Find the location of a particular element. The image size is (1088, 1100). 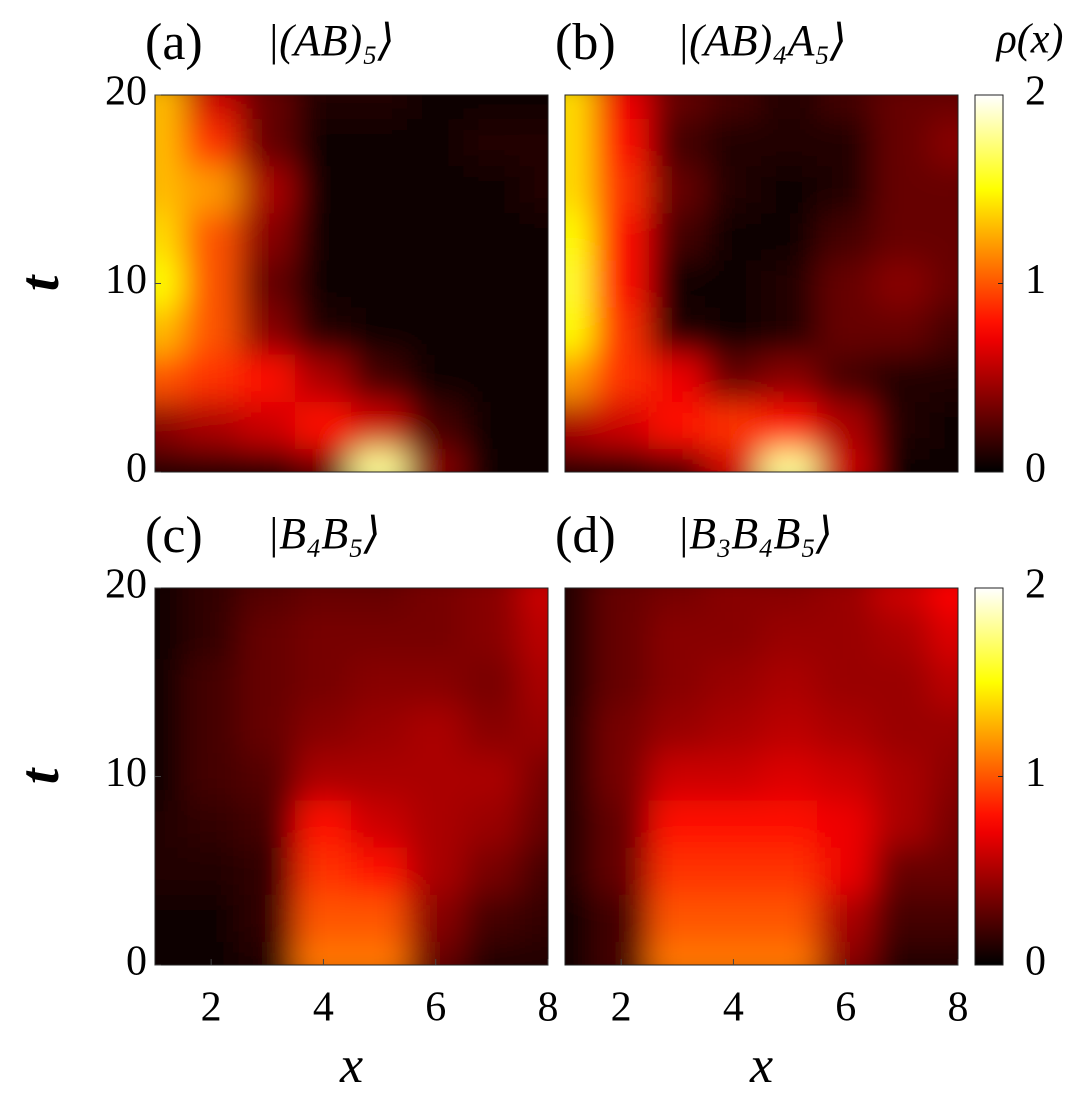

x-tick-label: 4 is located at coordinates (323, 1008).